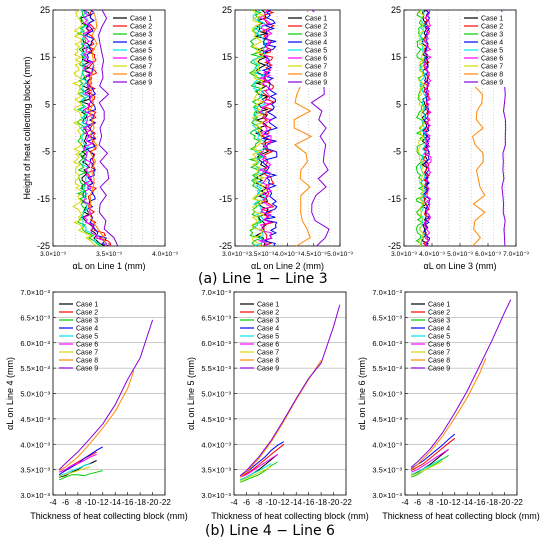 This screenshot has width=550, height=543. What do you see at coordinates (488, 254) in the screenshot?
I see `x-tick-label: 6.0×10⁻³` at bounding box center [488, 254].